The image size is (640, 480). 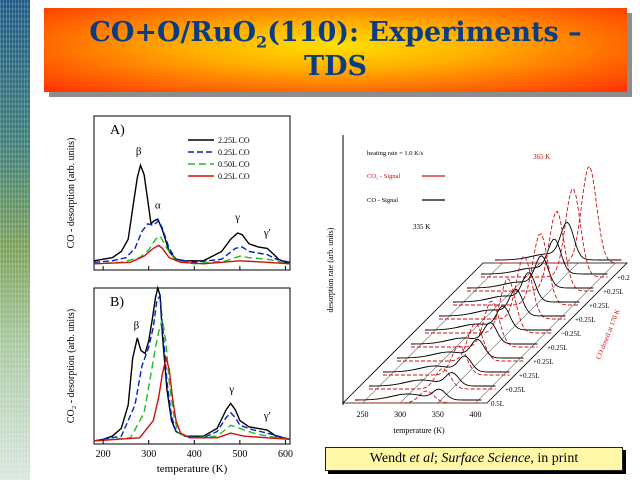 What do you see at coordinates (262, 42) in the screenshot?
I see `title-subscript: 2` at bounding box center [262, 42].